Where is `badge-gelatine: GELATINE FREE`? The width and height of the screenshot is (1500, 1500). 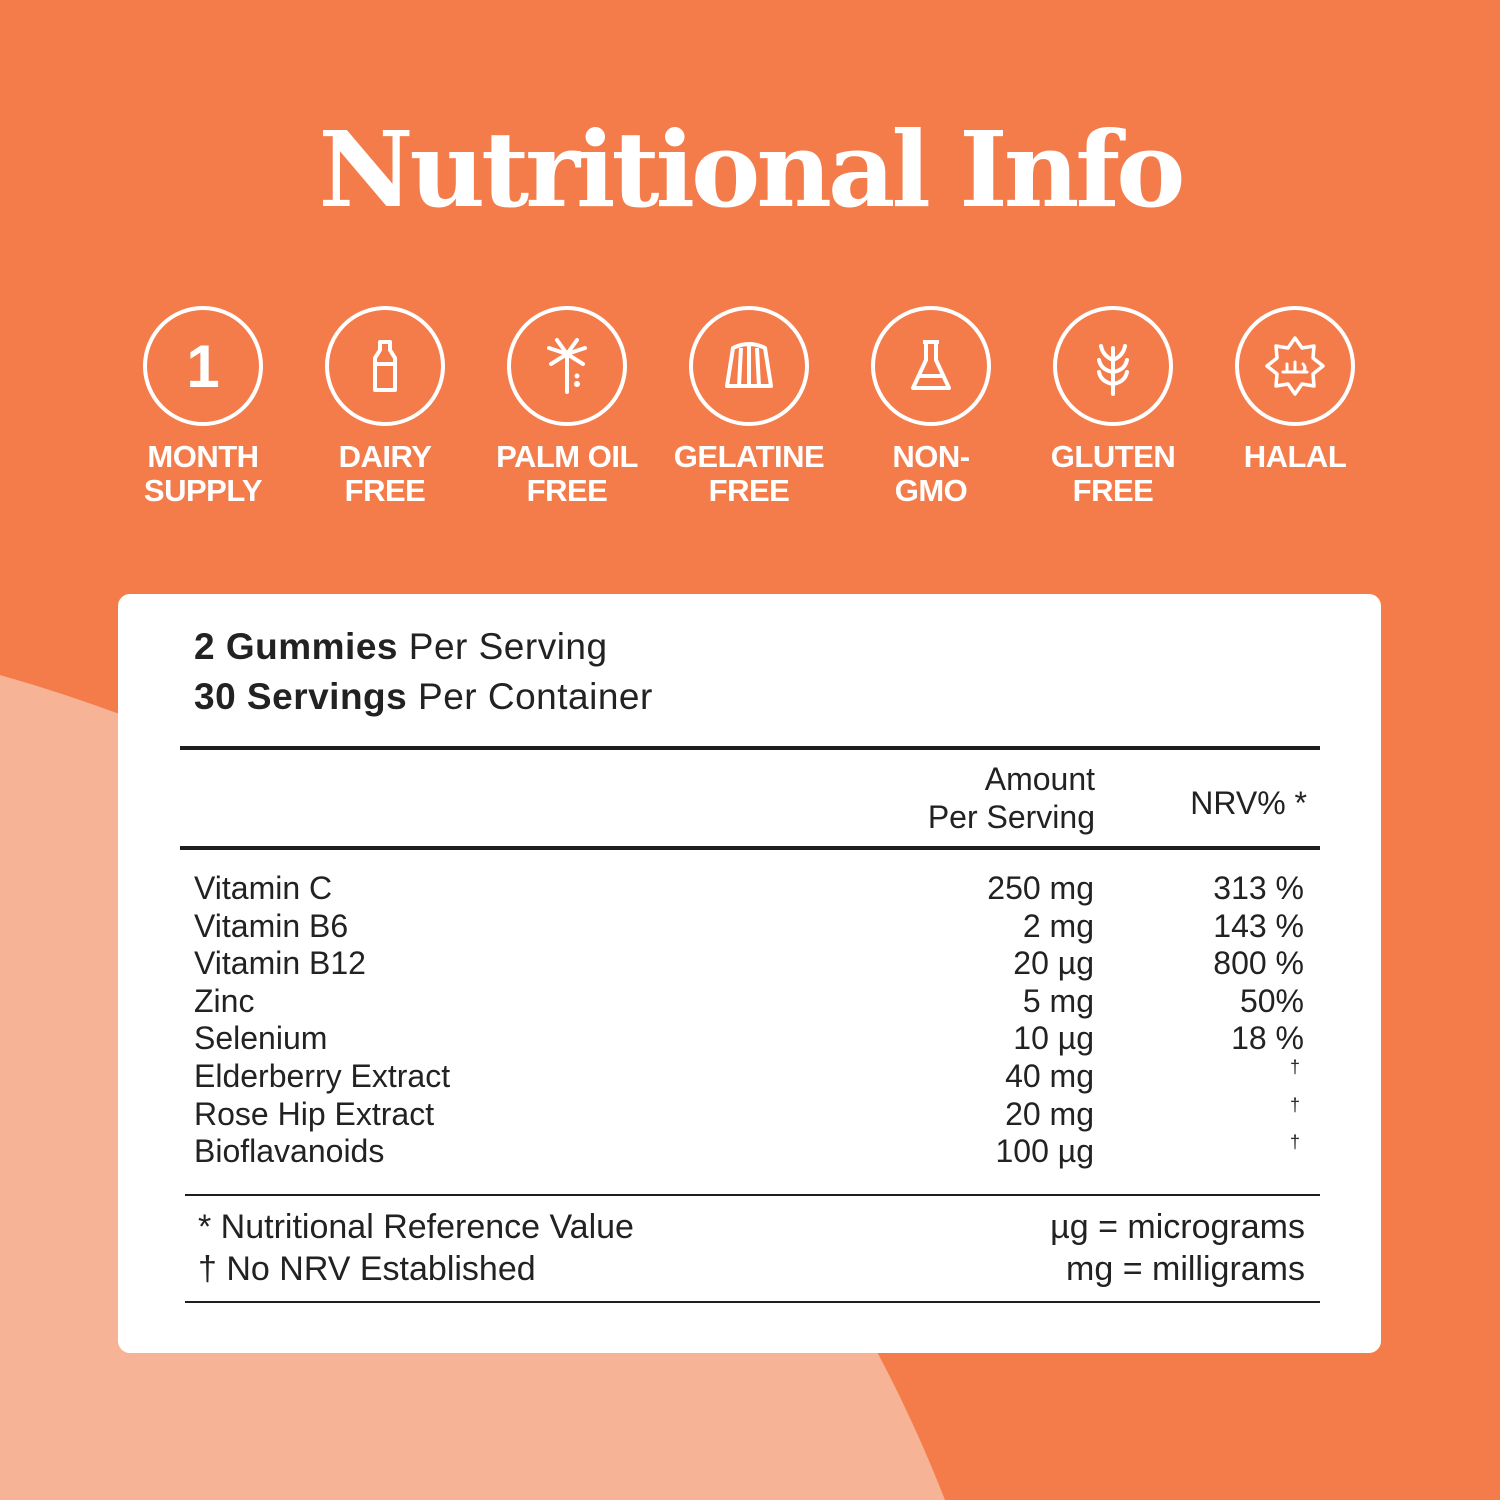 badge-gelatine: GELATINE FREE is located at coordinates (749, 407).